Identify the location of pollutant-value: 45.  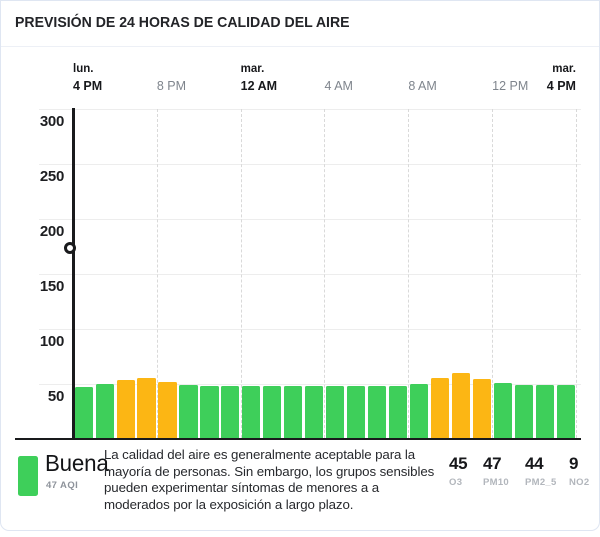
(458, 463).